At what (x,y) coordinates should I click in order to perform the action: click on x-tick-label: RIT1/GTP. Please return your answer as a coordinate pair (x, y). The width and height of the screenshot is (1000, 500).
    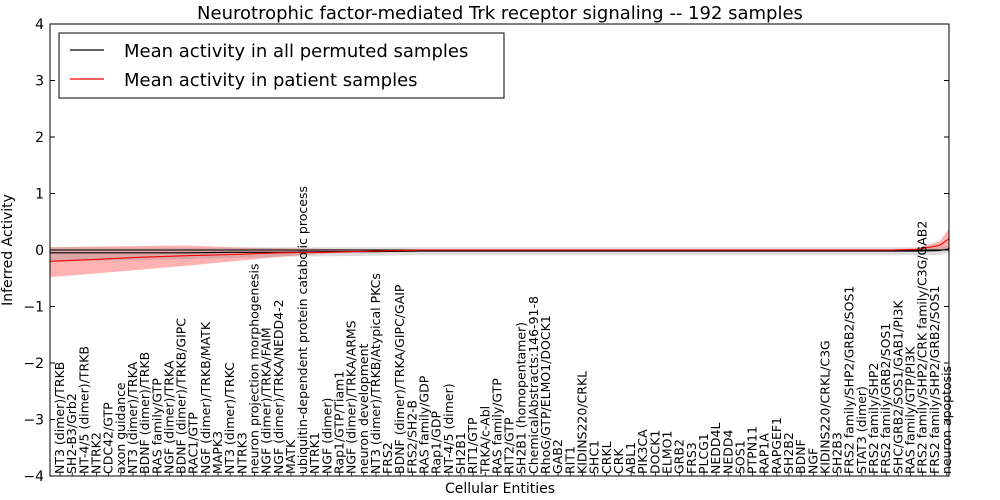
    Looking at the image, I should click on (472, 445).